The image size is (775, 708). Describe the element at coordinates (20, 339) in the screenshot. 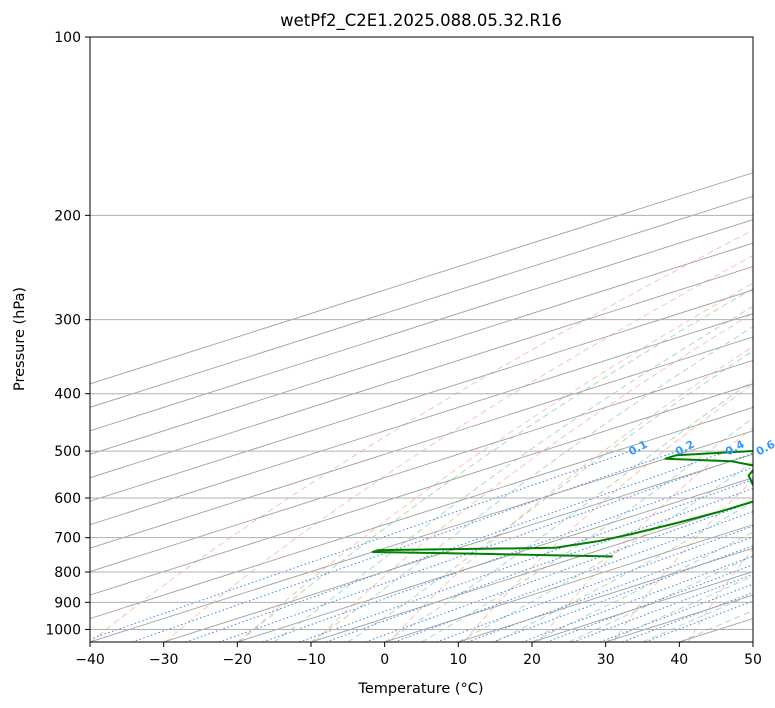

I see `y-axis-label: Pressure (hPa)` at that location.